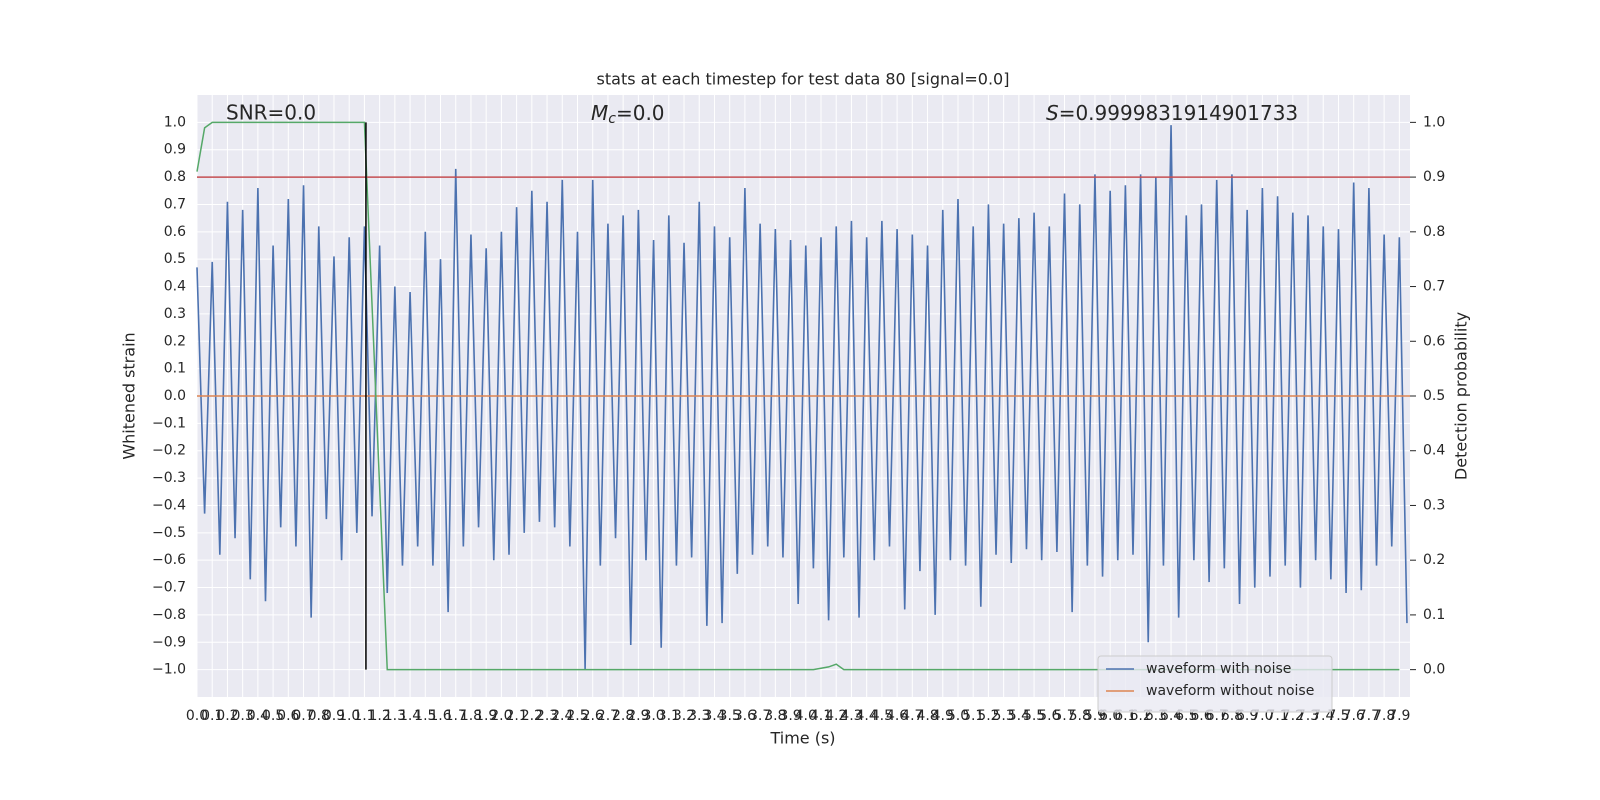 This screenshot has width=1600, height=800. Describe the element at coordinates (456, 716) in the screenshot. I see `x-tick-label: 1.7` at that location.